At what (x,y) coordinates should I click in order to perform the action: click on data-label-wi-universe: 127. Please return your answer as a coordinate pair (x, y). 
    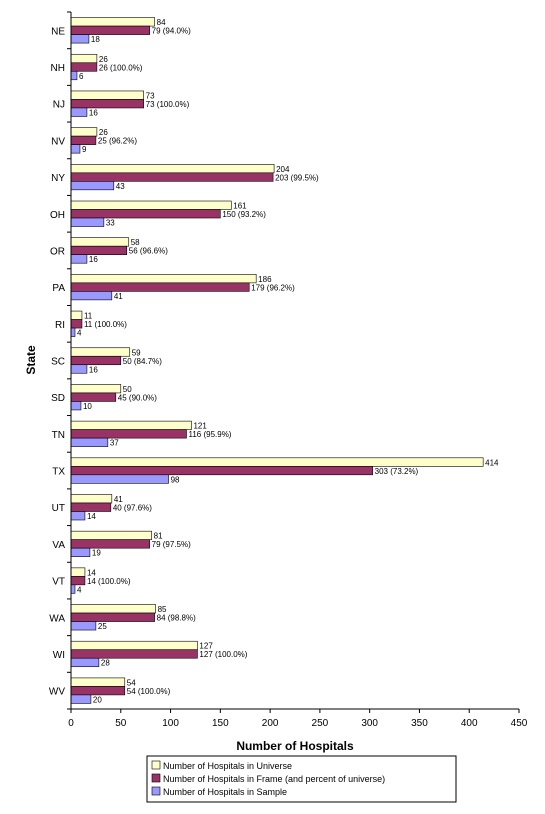
    Looking at the image, I should click on (206, 646).